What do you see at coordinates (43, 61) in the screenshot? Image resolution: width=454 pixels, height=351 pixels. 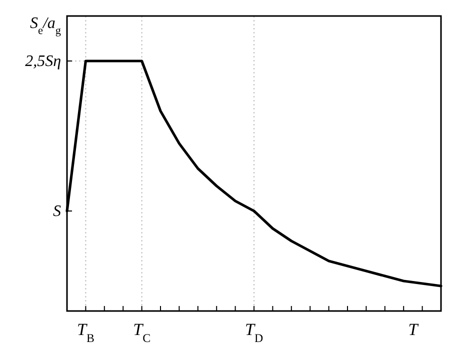 I see `ref-line-label: 2,5Sη` at bounding box center [43, 61].